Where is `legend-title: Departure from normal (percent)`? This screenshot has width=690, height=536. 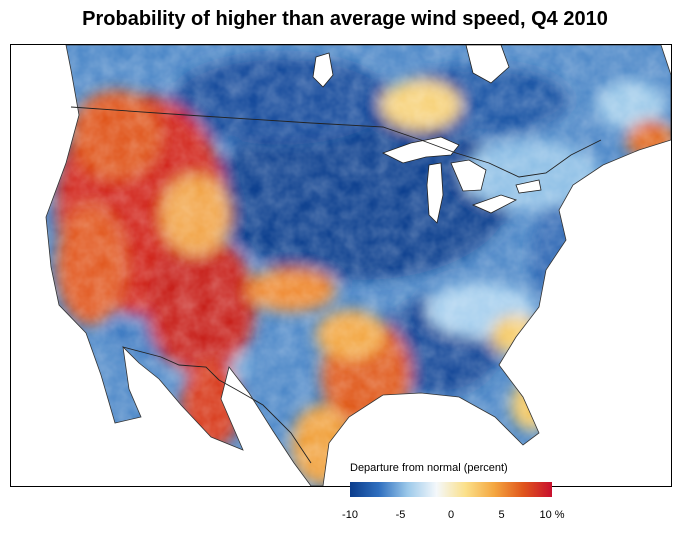
legend-title: Departure from normal (percent) is located at coordinates (429, 468).